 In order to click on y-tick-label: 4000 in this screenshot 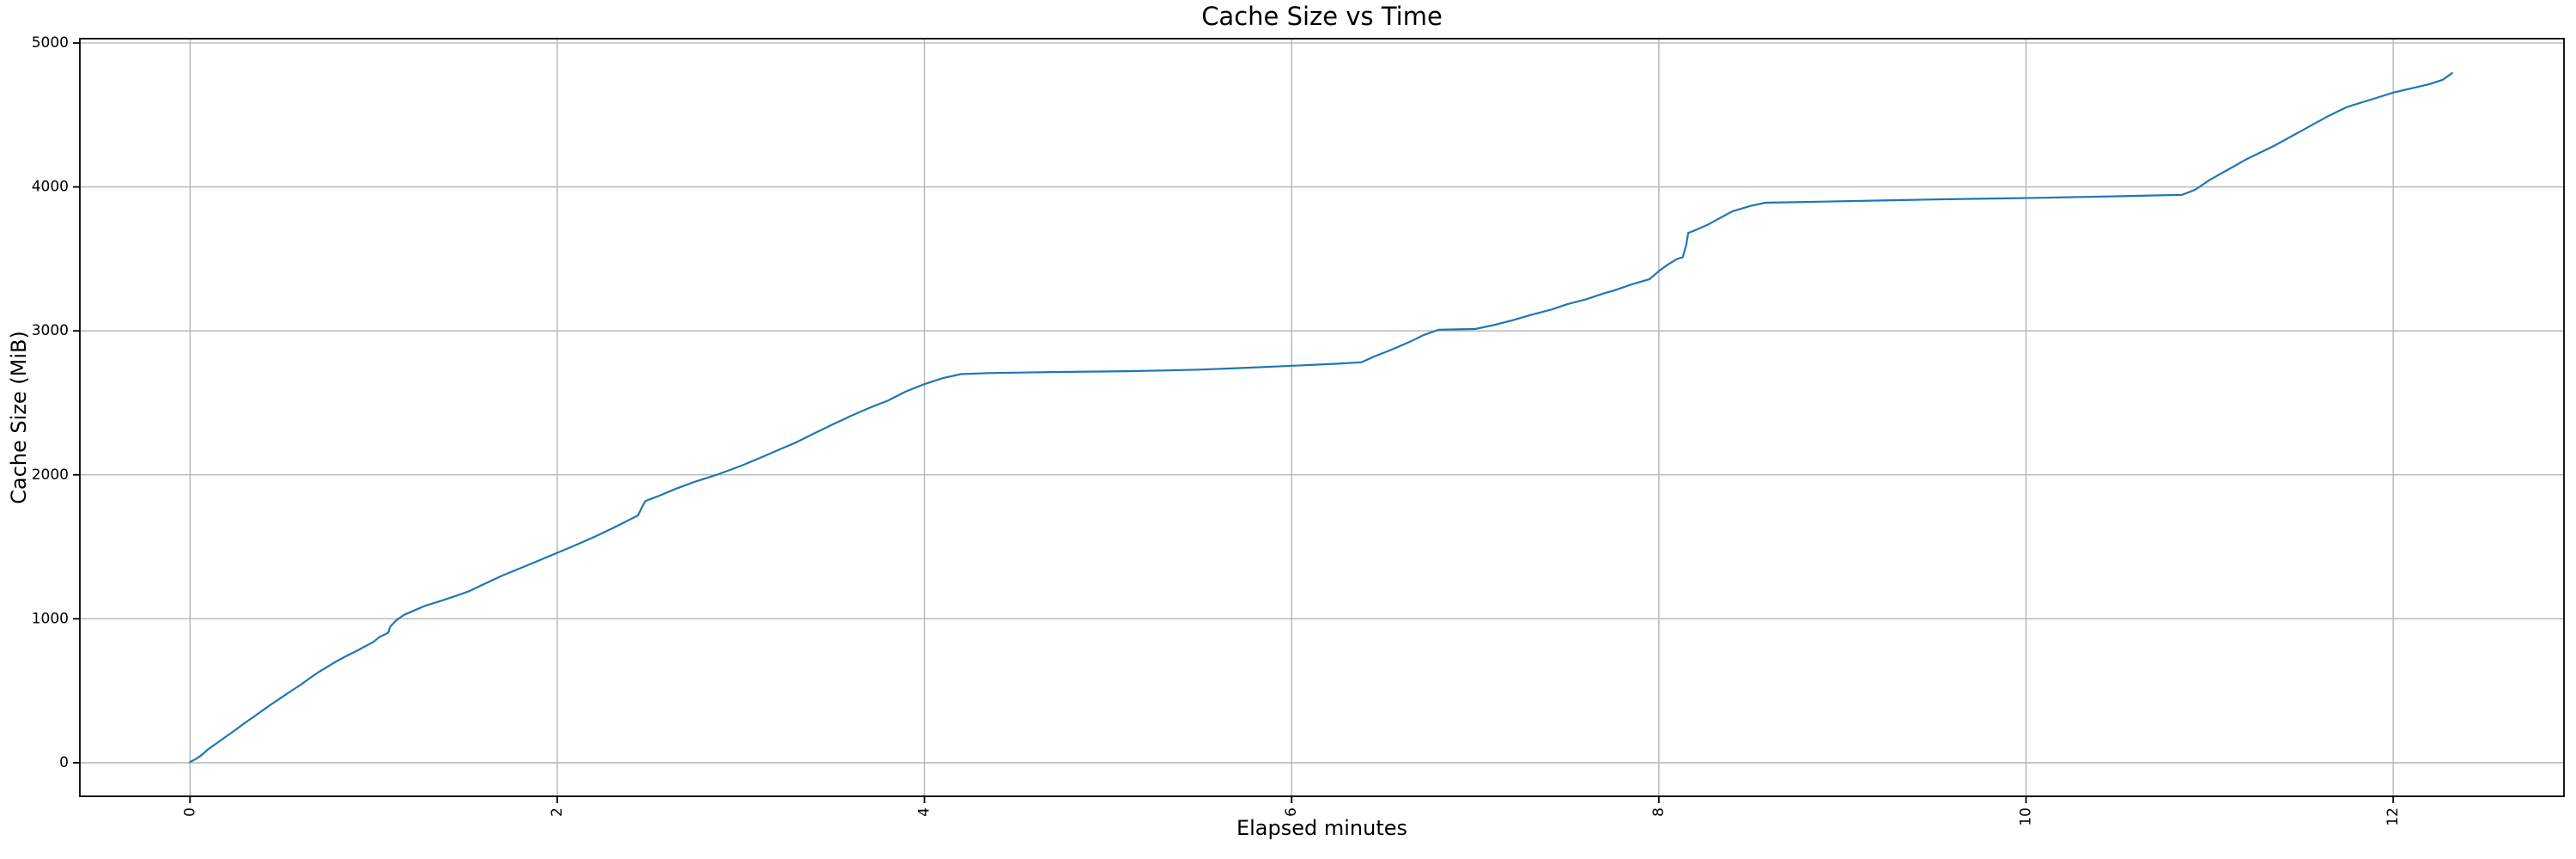, I will do `click(50, 188)`.